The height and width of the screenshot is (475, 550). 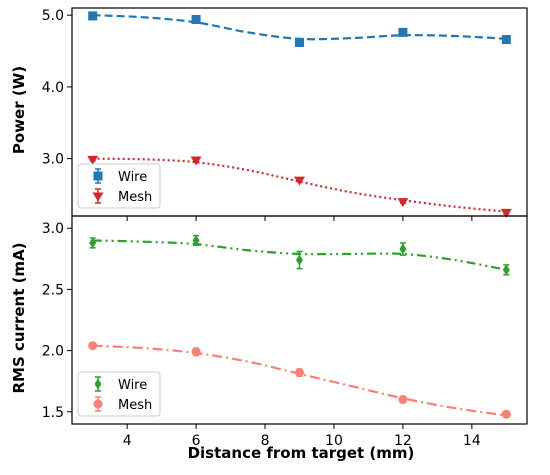 I want to click on x-tick-label: 14, so click(x=472, y=441).